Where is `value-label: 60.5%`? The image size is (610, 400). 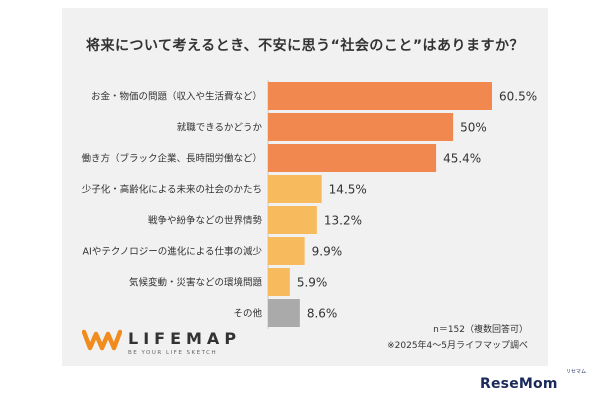 value-label: 60.5% is located at coordinates (518, 97).